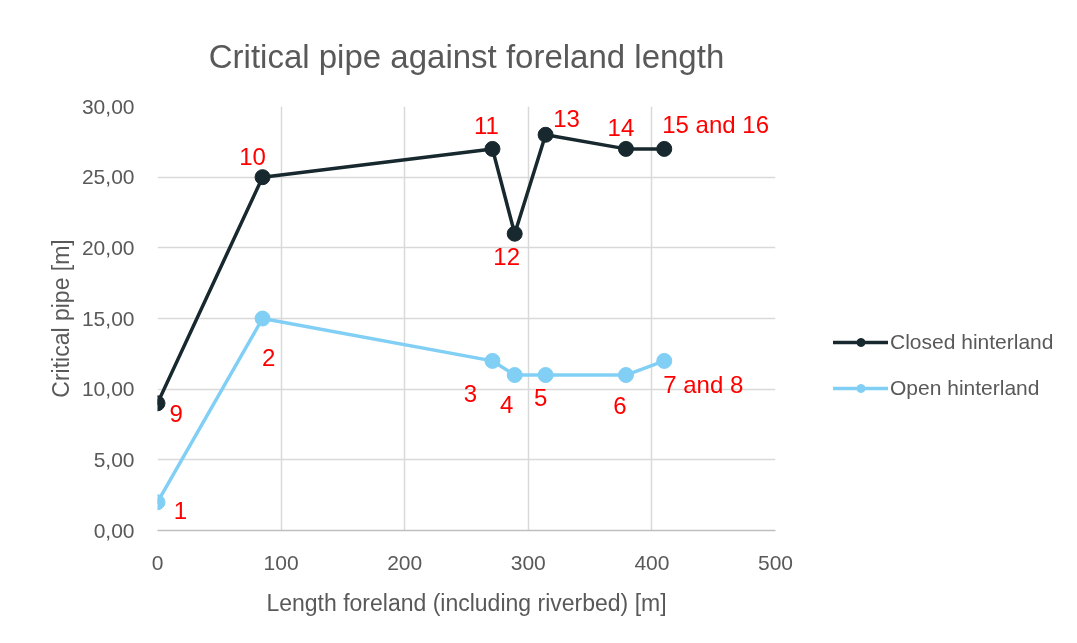  What do you see at coordinates (114, 459) in the screenshot?
I see `y-tick-label: 5,00` at bounding box center [114, 459].